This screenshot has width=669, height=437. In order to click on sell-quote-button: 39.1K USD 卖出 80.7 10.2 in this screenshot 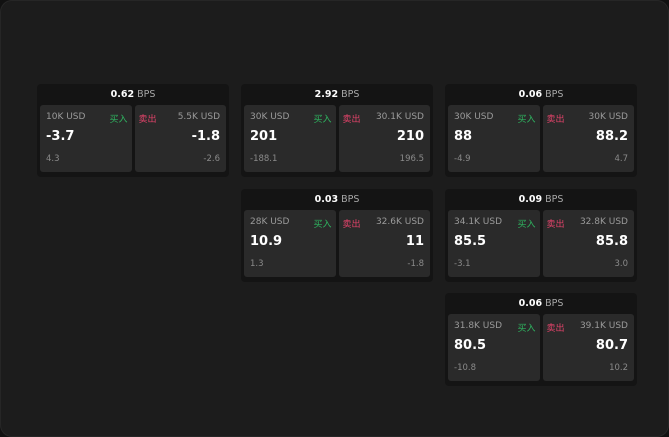, I will do `click(588, 347)`.